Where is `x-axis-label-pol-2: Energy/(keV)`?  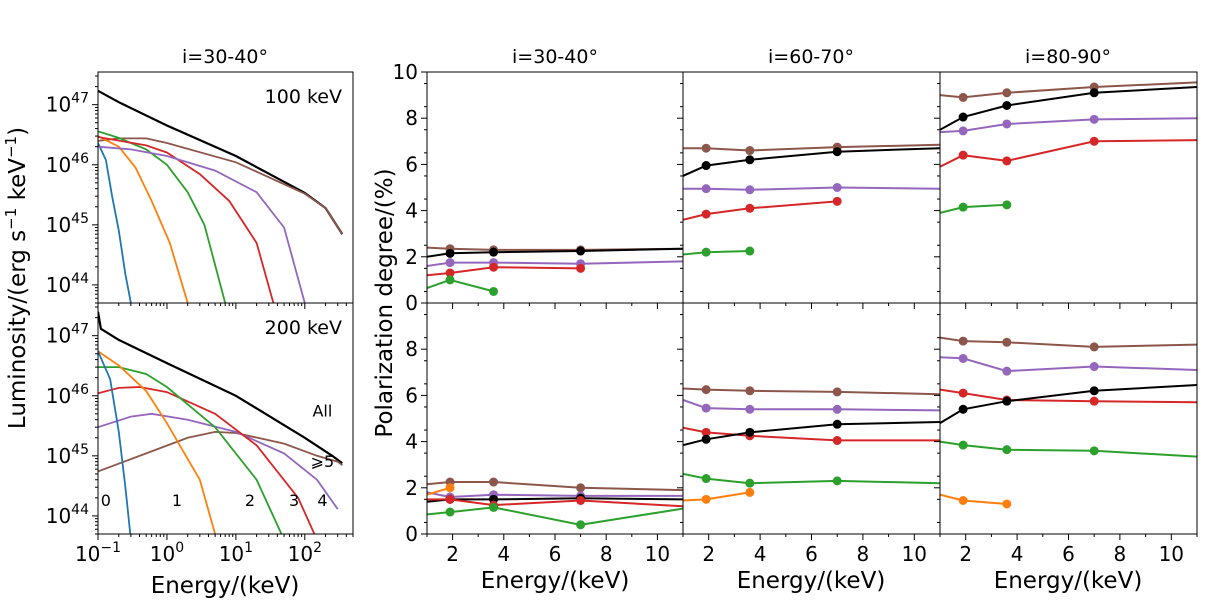
x-axis-label-pol-2: Energy/(keV) is located at coordinates (811, 581).